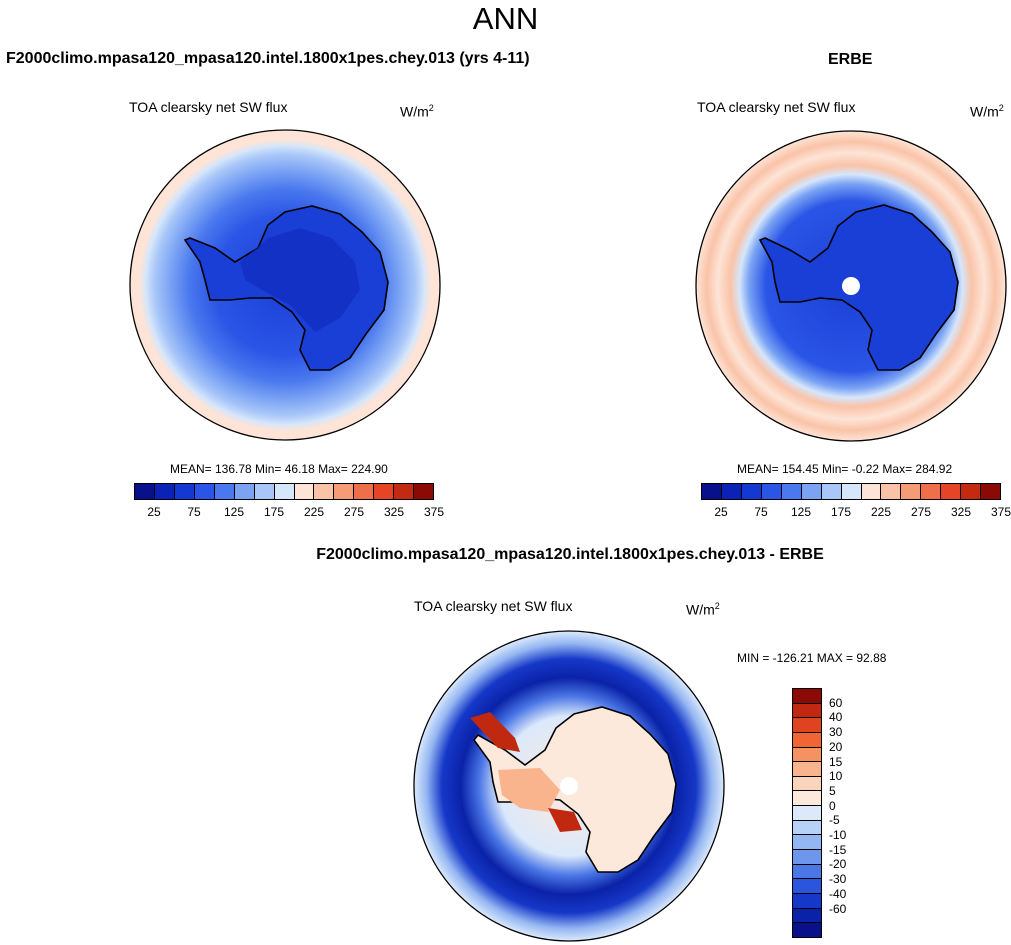 The width and height of the screenshot is (1011, 945). I want to click on diff-colorbar-tick-label: 5, so click(832, 790).